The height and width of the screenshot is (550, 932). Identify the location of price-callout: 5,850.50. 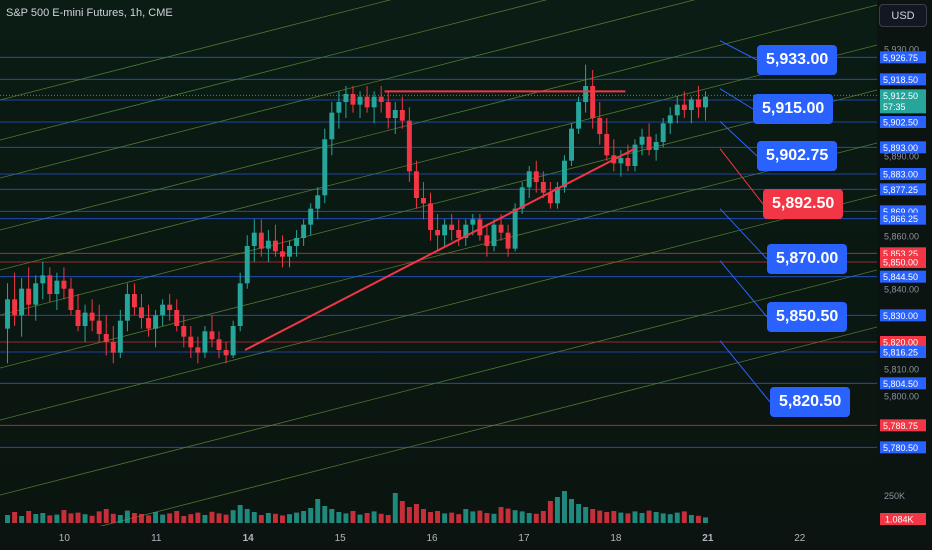
(807, 317).